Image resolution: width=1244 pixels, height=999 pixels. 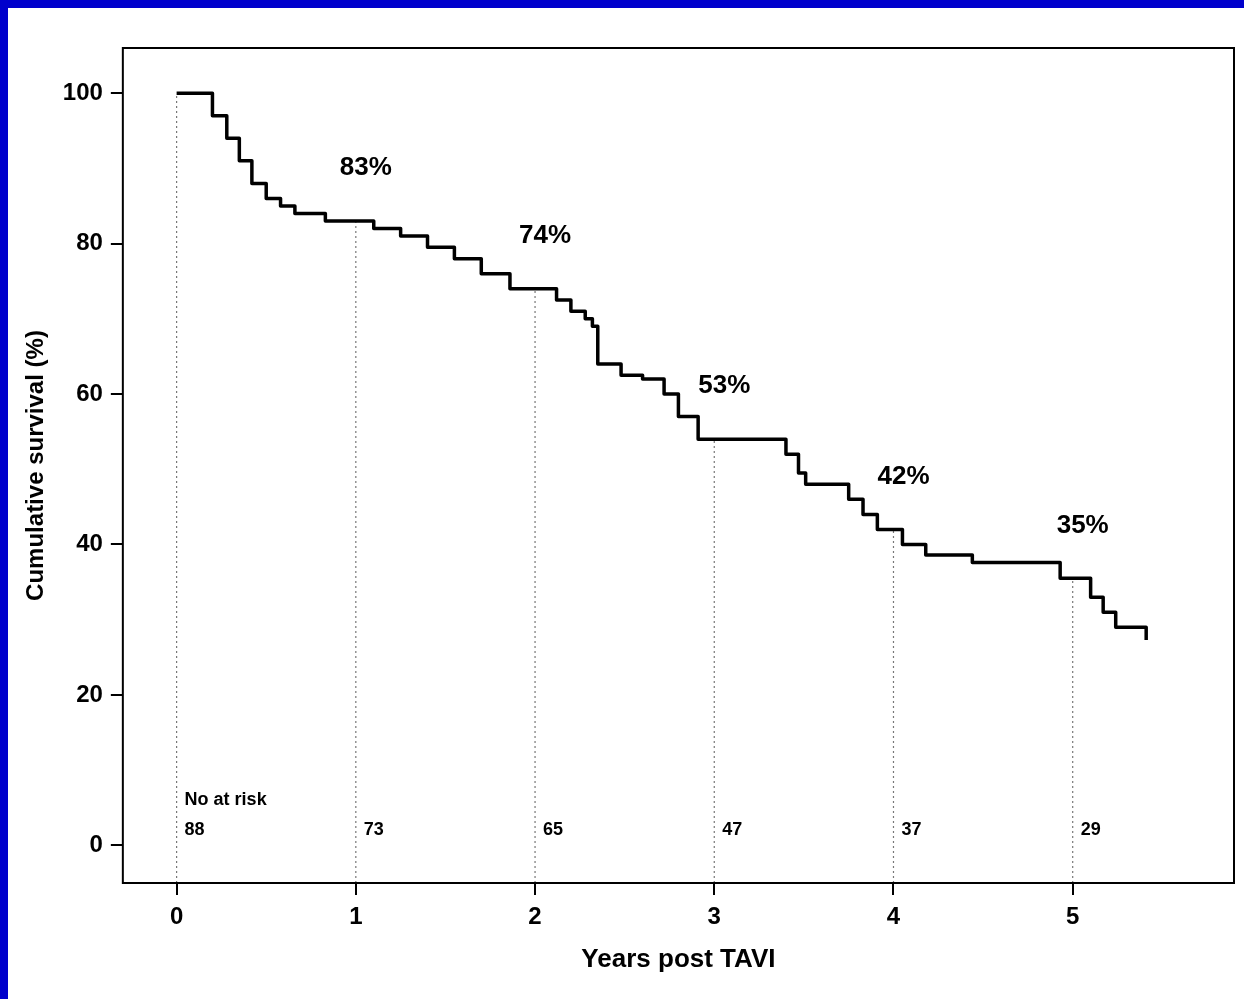 What do you see at coordinates (194, 829) in the screenshot?
I see `annotation: 88` at bounding box center [194, 829].